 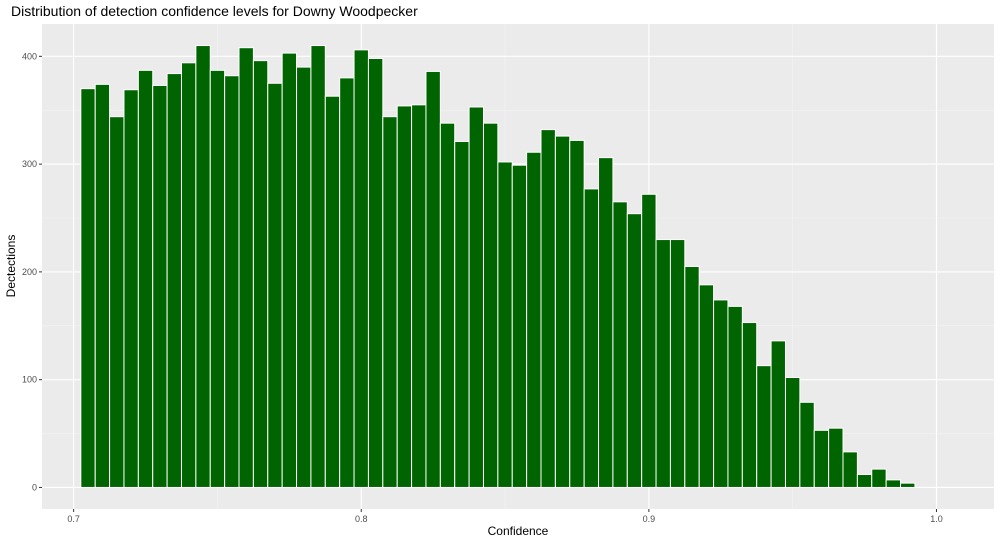 What do you see at coordinates (29, 164) in the screenshot?
I see `y-tick-label: 300` at bounding box center [29, 164].